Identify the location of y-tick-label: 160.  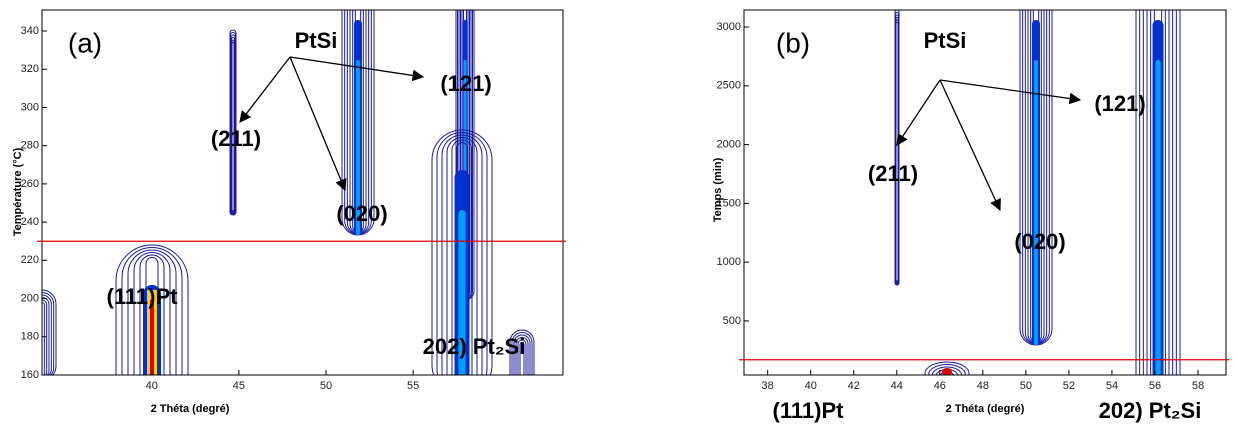
(30, 375).